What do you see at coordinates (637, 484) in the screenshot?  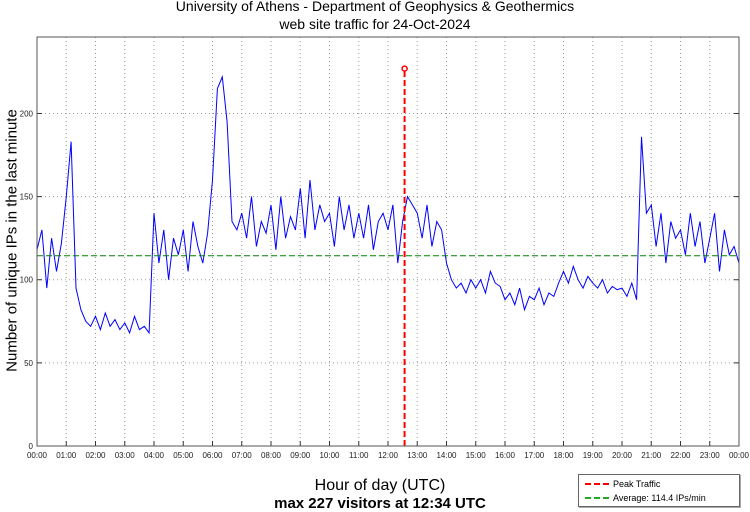 I see `legend-peak-label: Peak Traffic` at bounding box center [637, 484].